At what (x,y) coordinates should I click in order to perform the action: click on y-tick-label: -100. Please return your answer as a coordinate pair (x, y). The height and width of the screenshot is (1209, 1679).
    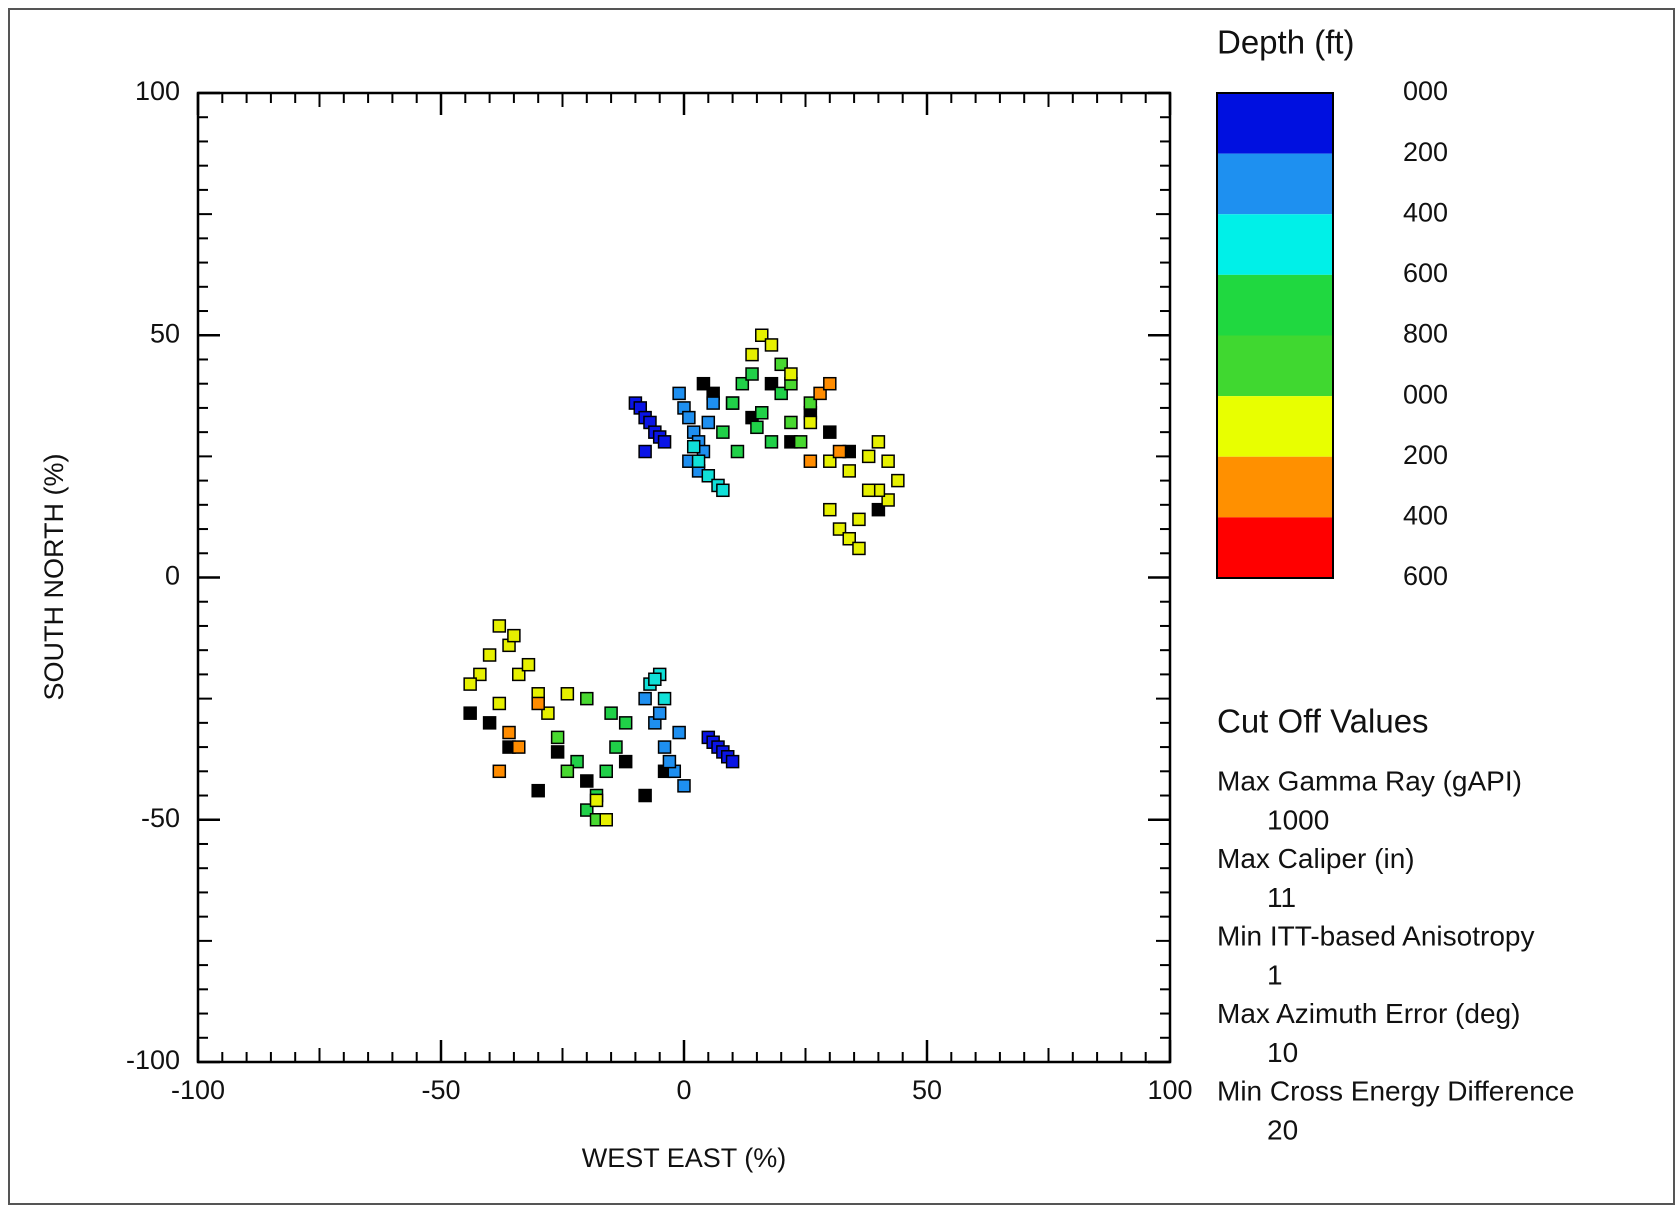
    Looking at the image, I should click on (153, 1060).